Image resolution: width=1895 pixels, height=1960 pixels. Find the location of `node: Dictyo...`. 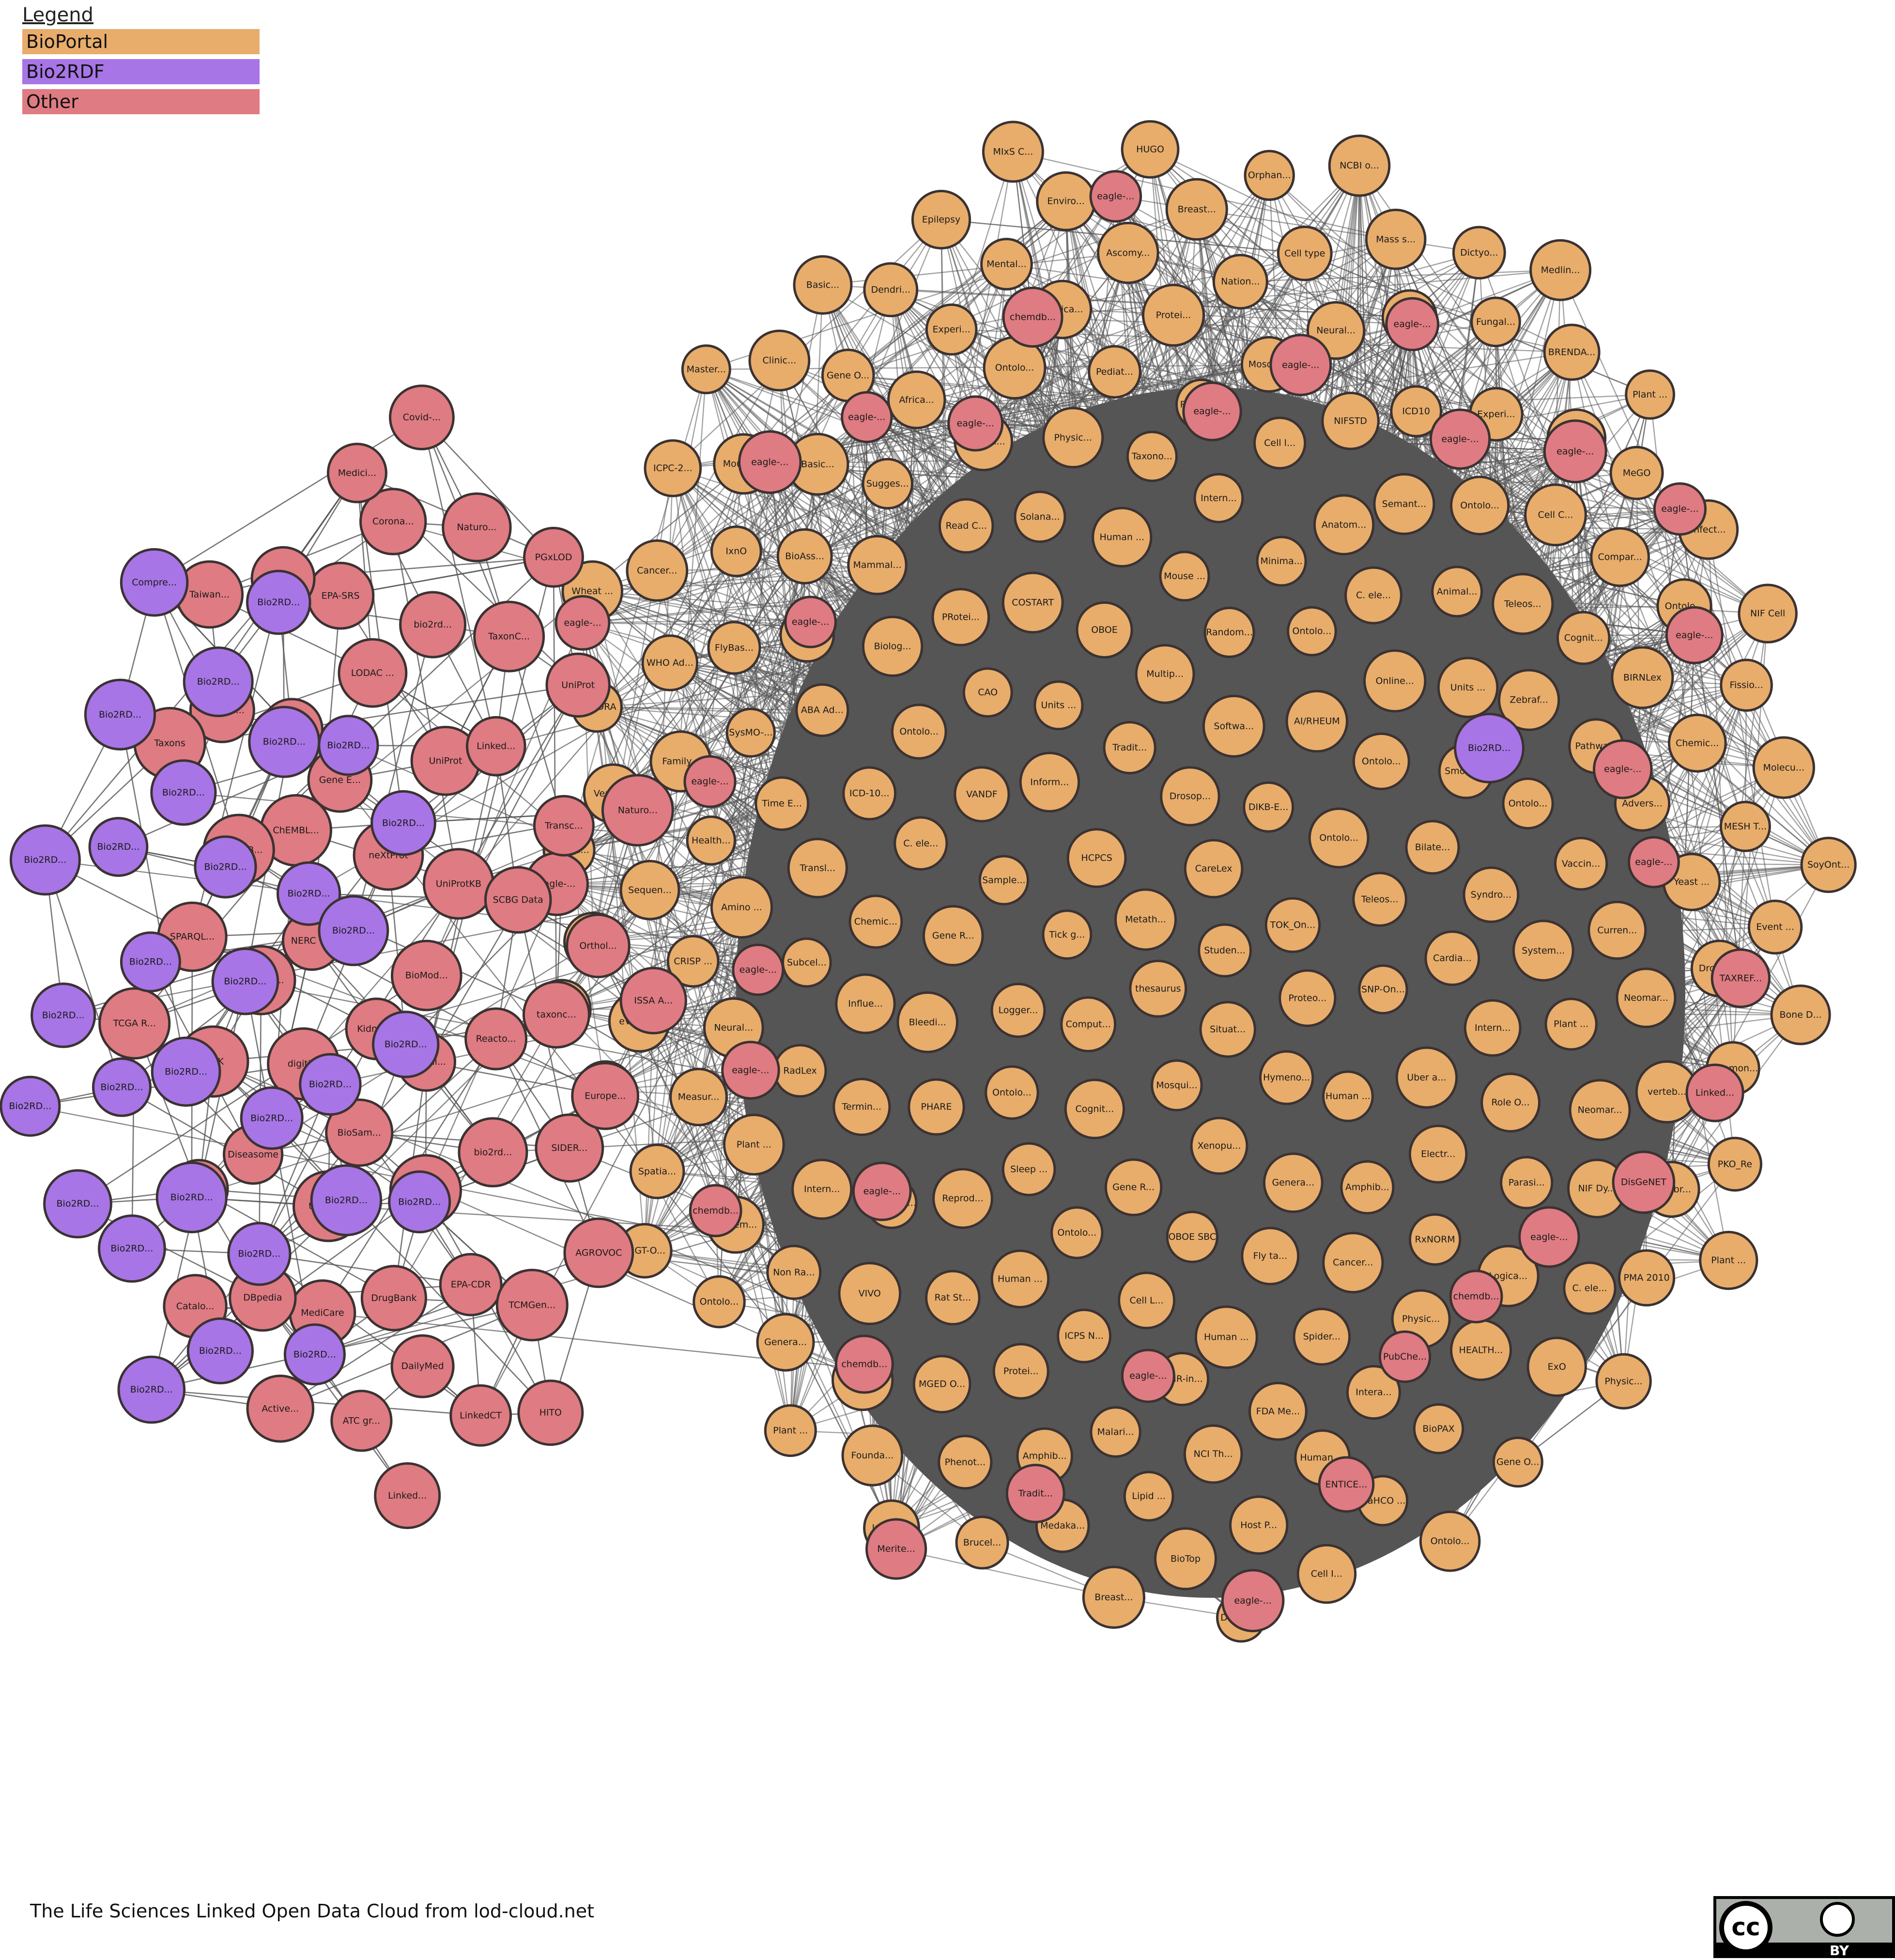

node: Dictyo... is located at coordinates (1479, 252).